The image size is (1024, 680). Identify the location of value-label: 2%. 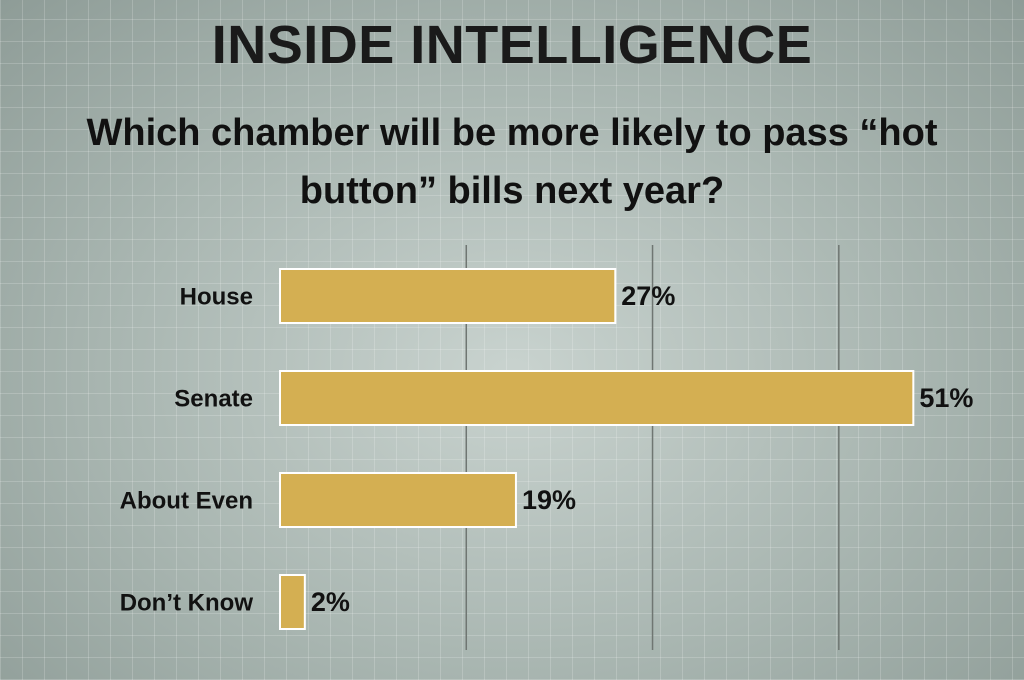
(330, 602).